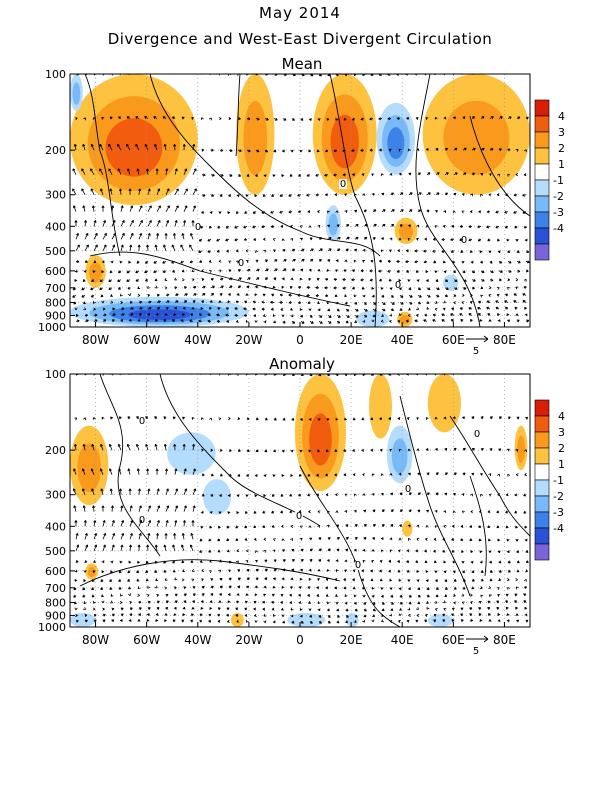 The image size is (600, 800). Describe the element at coordinates (191, 453) in the screenshot. I see `convergence-region` at that location.